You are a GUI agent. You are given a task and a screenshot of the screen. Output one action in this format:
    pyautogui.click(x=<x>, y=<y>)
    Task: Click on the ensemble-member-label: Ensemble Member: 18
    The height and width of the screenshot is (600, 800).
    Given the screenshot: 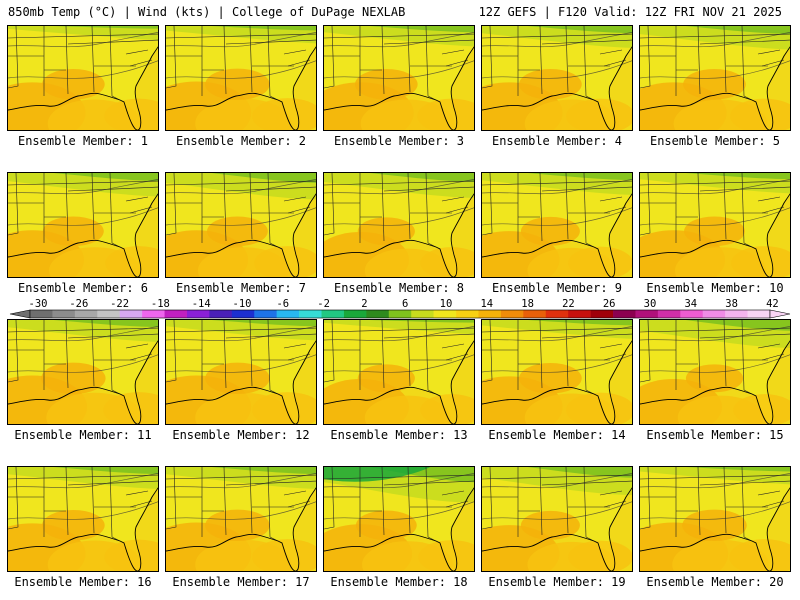 What is the action you would take?
    pyautogui.click(x=399, y=582)
    